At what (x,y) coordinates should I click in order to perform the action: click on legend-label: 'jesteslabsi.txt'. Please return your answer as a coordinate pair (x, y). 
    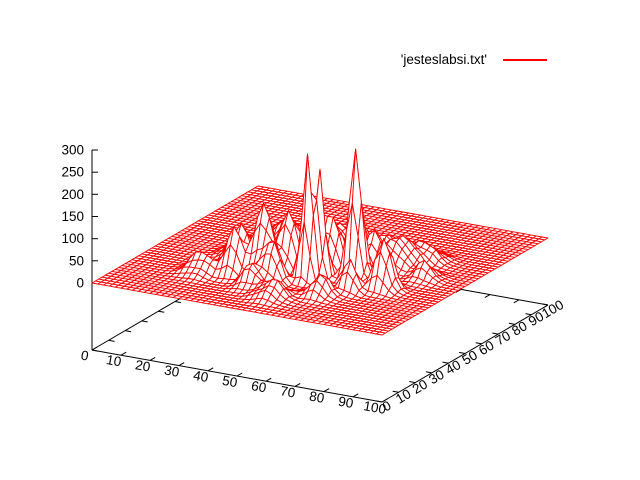
    Looking at the image, I should click on (443, 59).